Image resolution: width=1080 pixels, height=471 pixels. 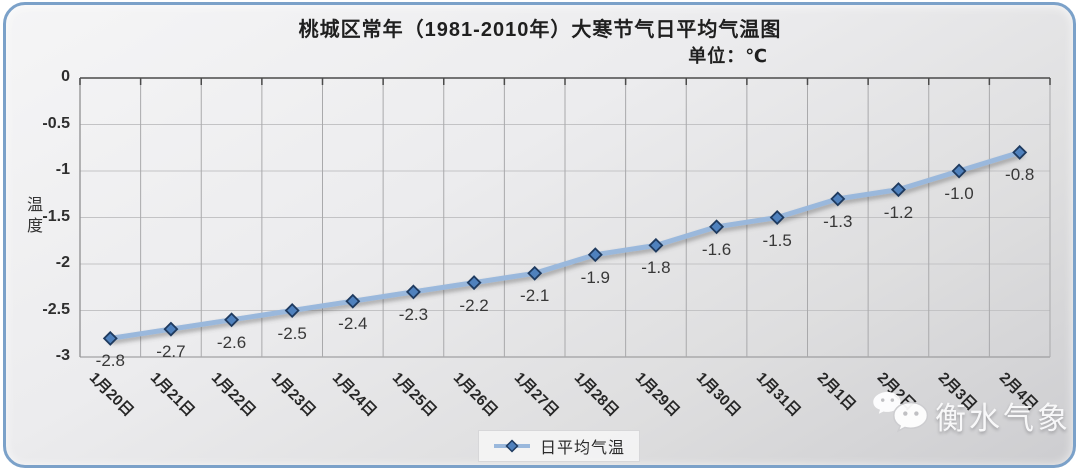 What do you see at coordinates (34, 216) in the screenshot?
I see `y-axis-title: 温度` at bounding box center [34, 216].